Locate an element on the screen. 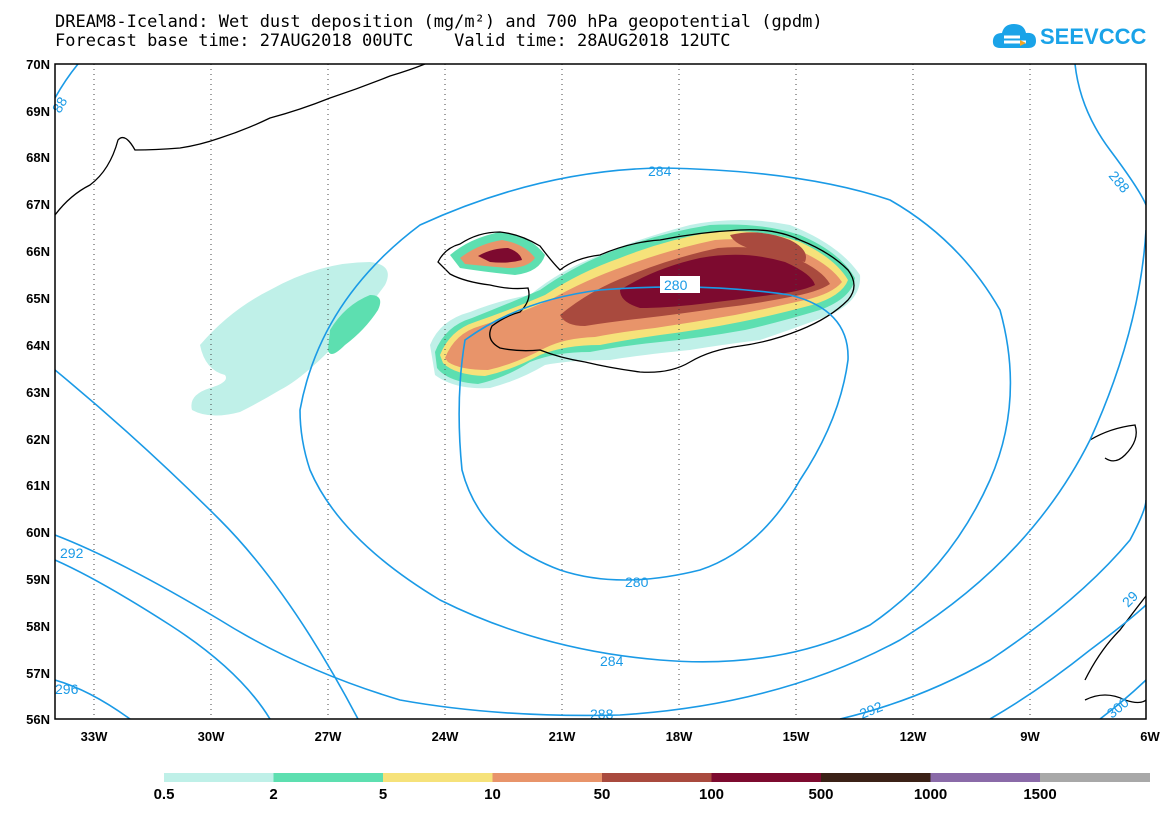 Image resolution: width=1175 pixels, height=815 pixels. logo-text: SEEVCCC is located at coordinates (1093, 36).